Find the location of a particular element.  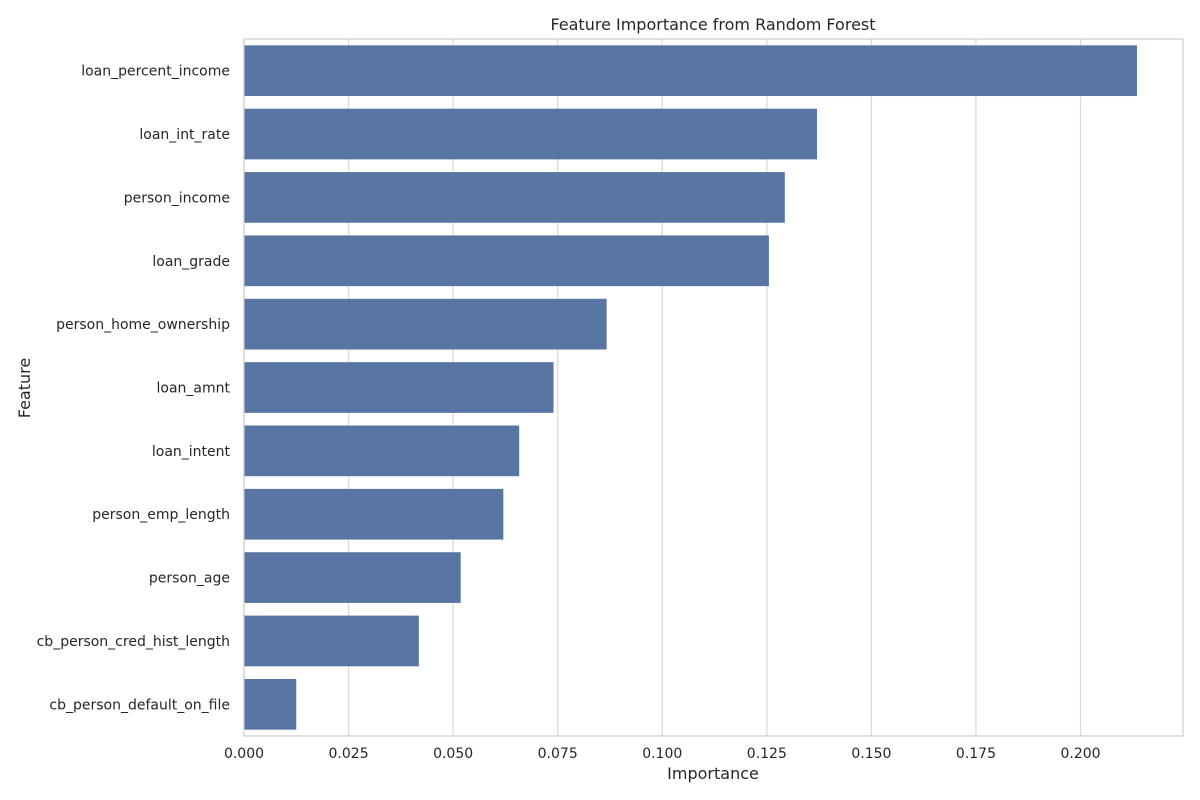

bar-person-income is located at coordinates (514, 197).